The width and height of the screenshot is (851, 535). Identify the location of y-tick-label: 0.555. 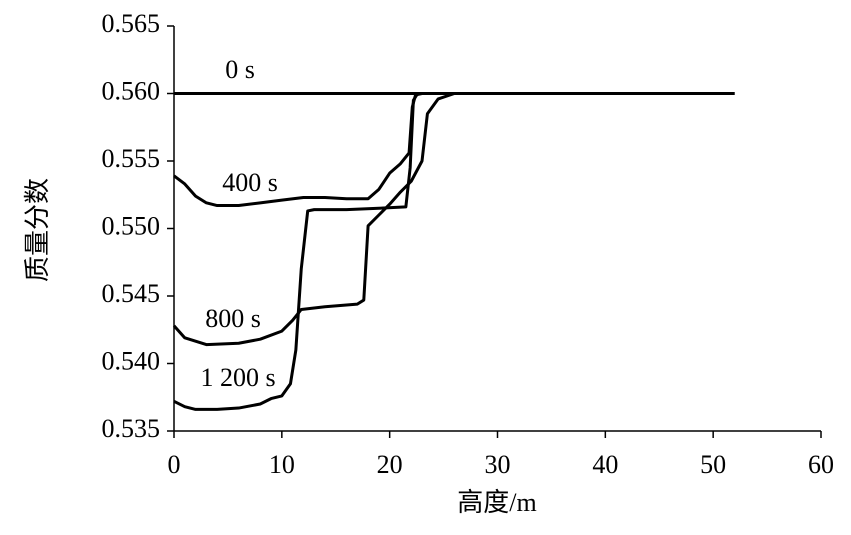
(131, 158).